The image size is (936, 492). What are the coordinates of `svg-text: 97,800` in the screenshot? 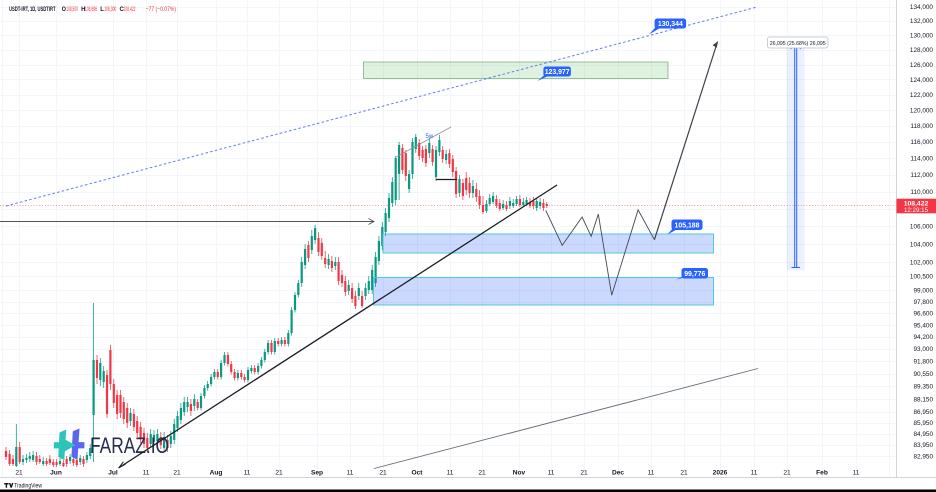 It's located at (923, 302).